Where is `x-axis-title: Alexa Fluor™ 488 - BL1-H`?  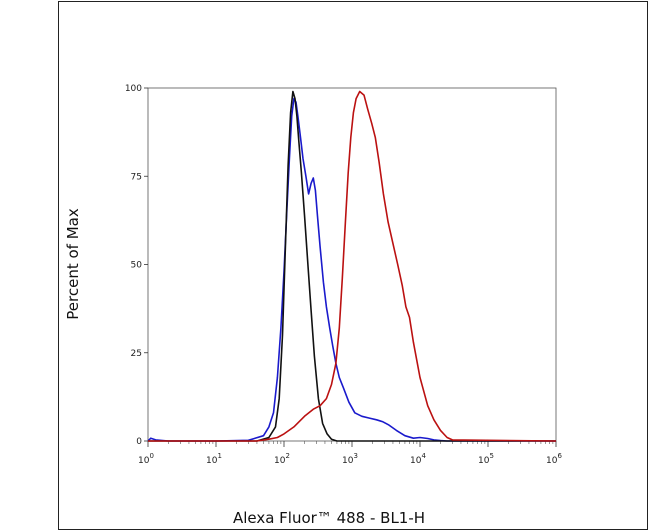 x-axis-title: Alexa Fluor™ 488 - BL1-H is located at coordinates (329, 518).